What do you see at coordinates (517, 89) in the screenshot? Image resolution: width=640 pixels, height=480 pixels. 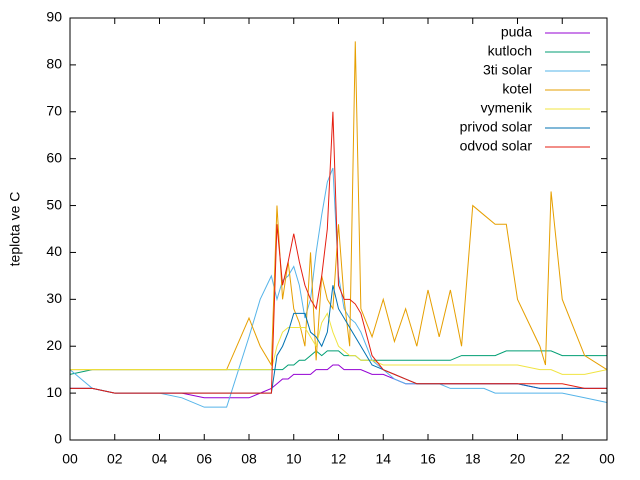 I see `legend-label: kotel` at bounding box center [517, 89].